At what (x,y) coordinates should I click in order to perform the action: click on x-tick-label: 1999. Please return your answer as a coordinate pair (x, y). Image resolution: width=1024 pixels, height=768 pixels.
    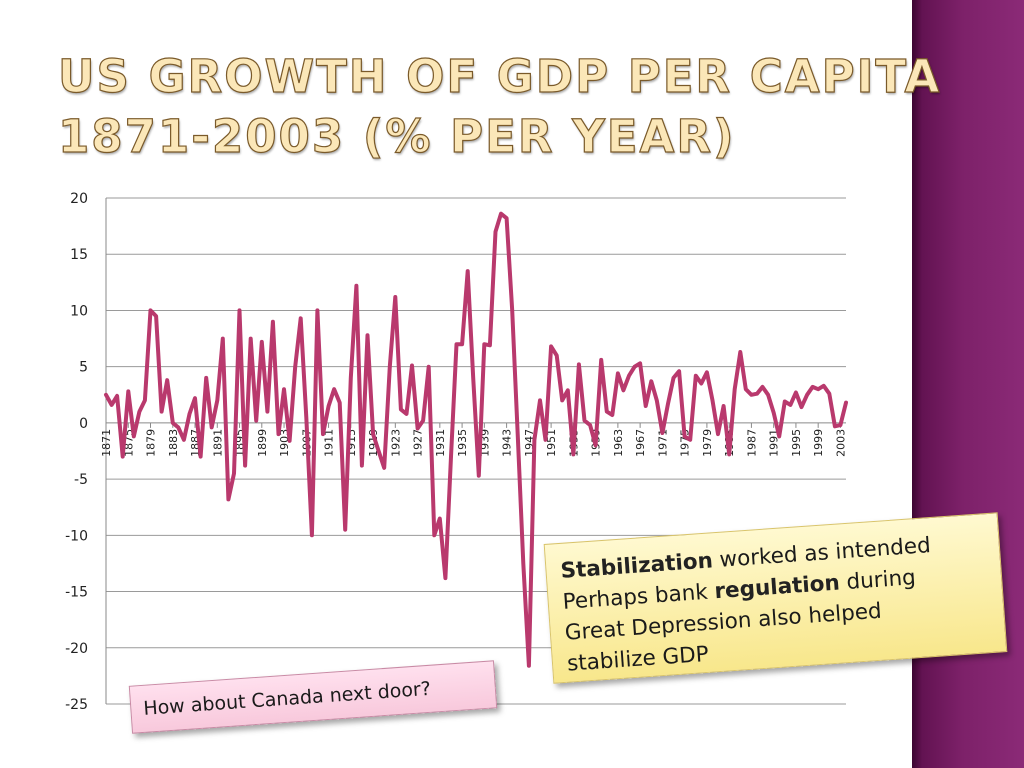
    Looking at the image, I should click on (818, 443).